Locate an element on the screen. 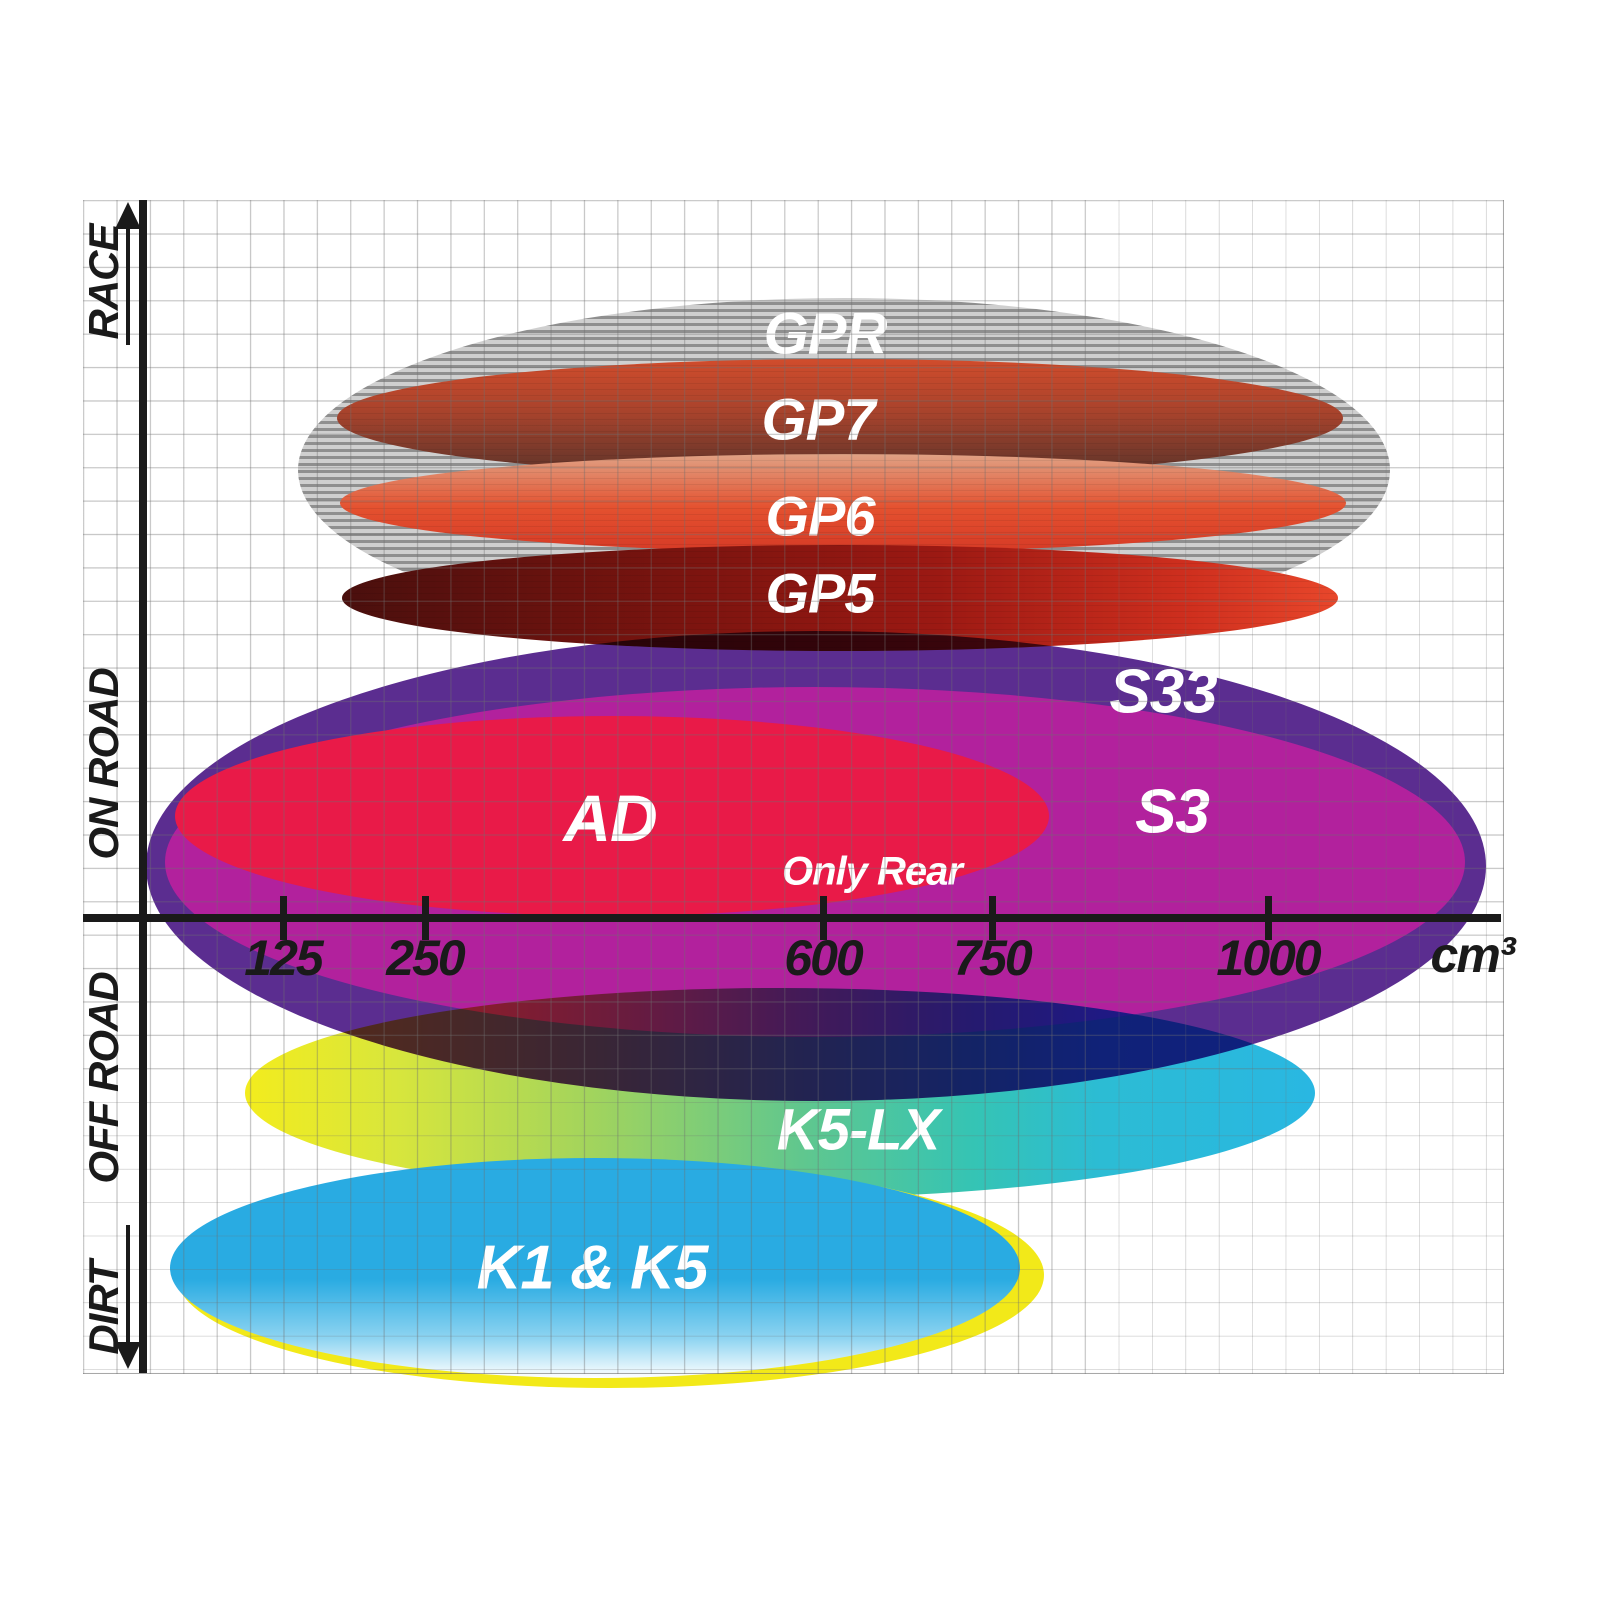 The width and height of the screenshot is (1600, 1600). race-arrowhead-icon is located at coordinates (128, 215).